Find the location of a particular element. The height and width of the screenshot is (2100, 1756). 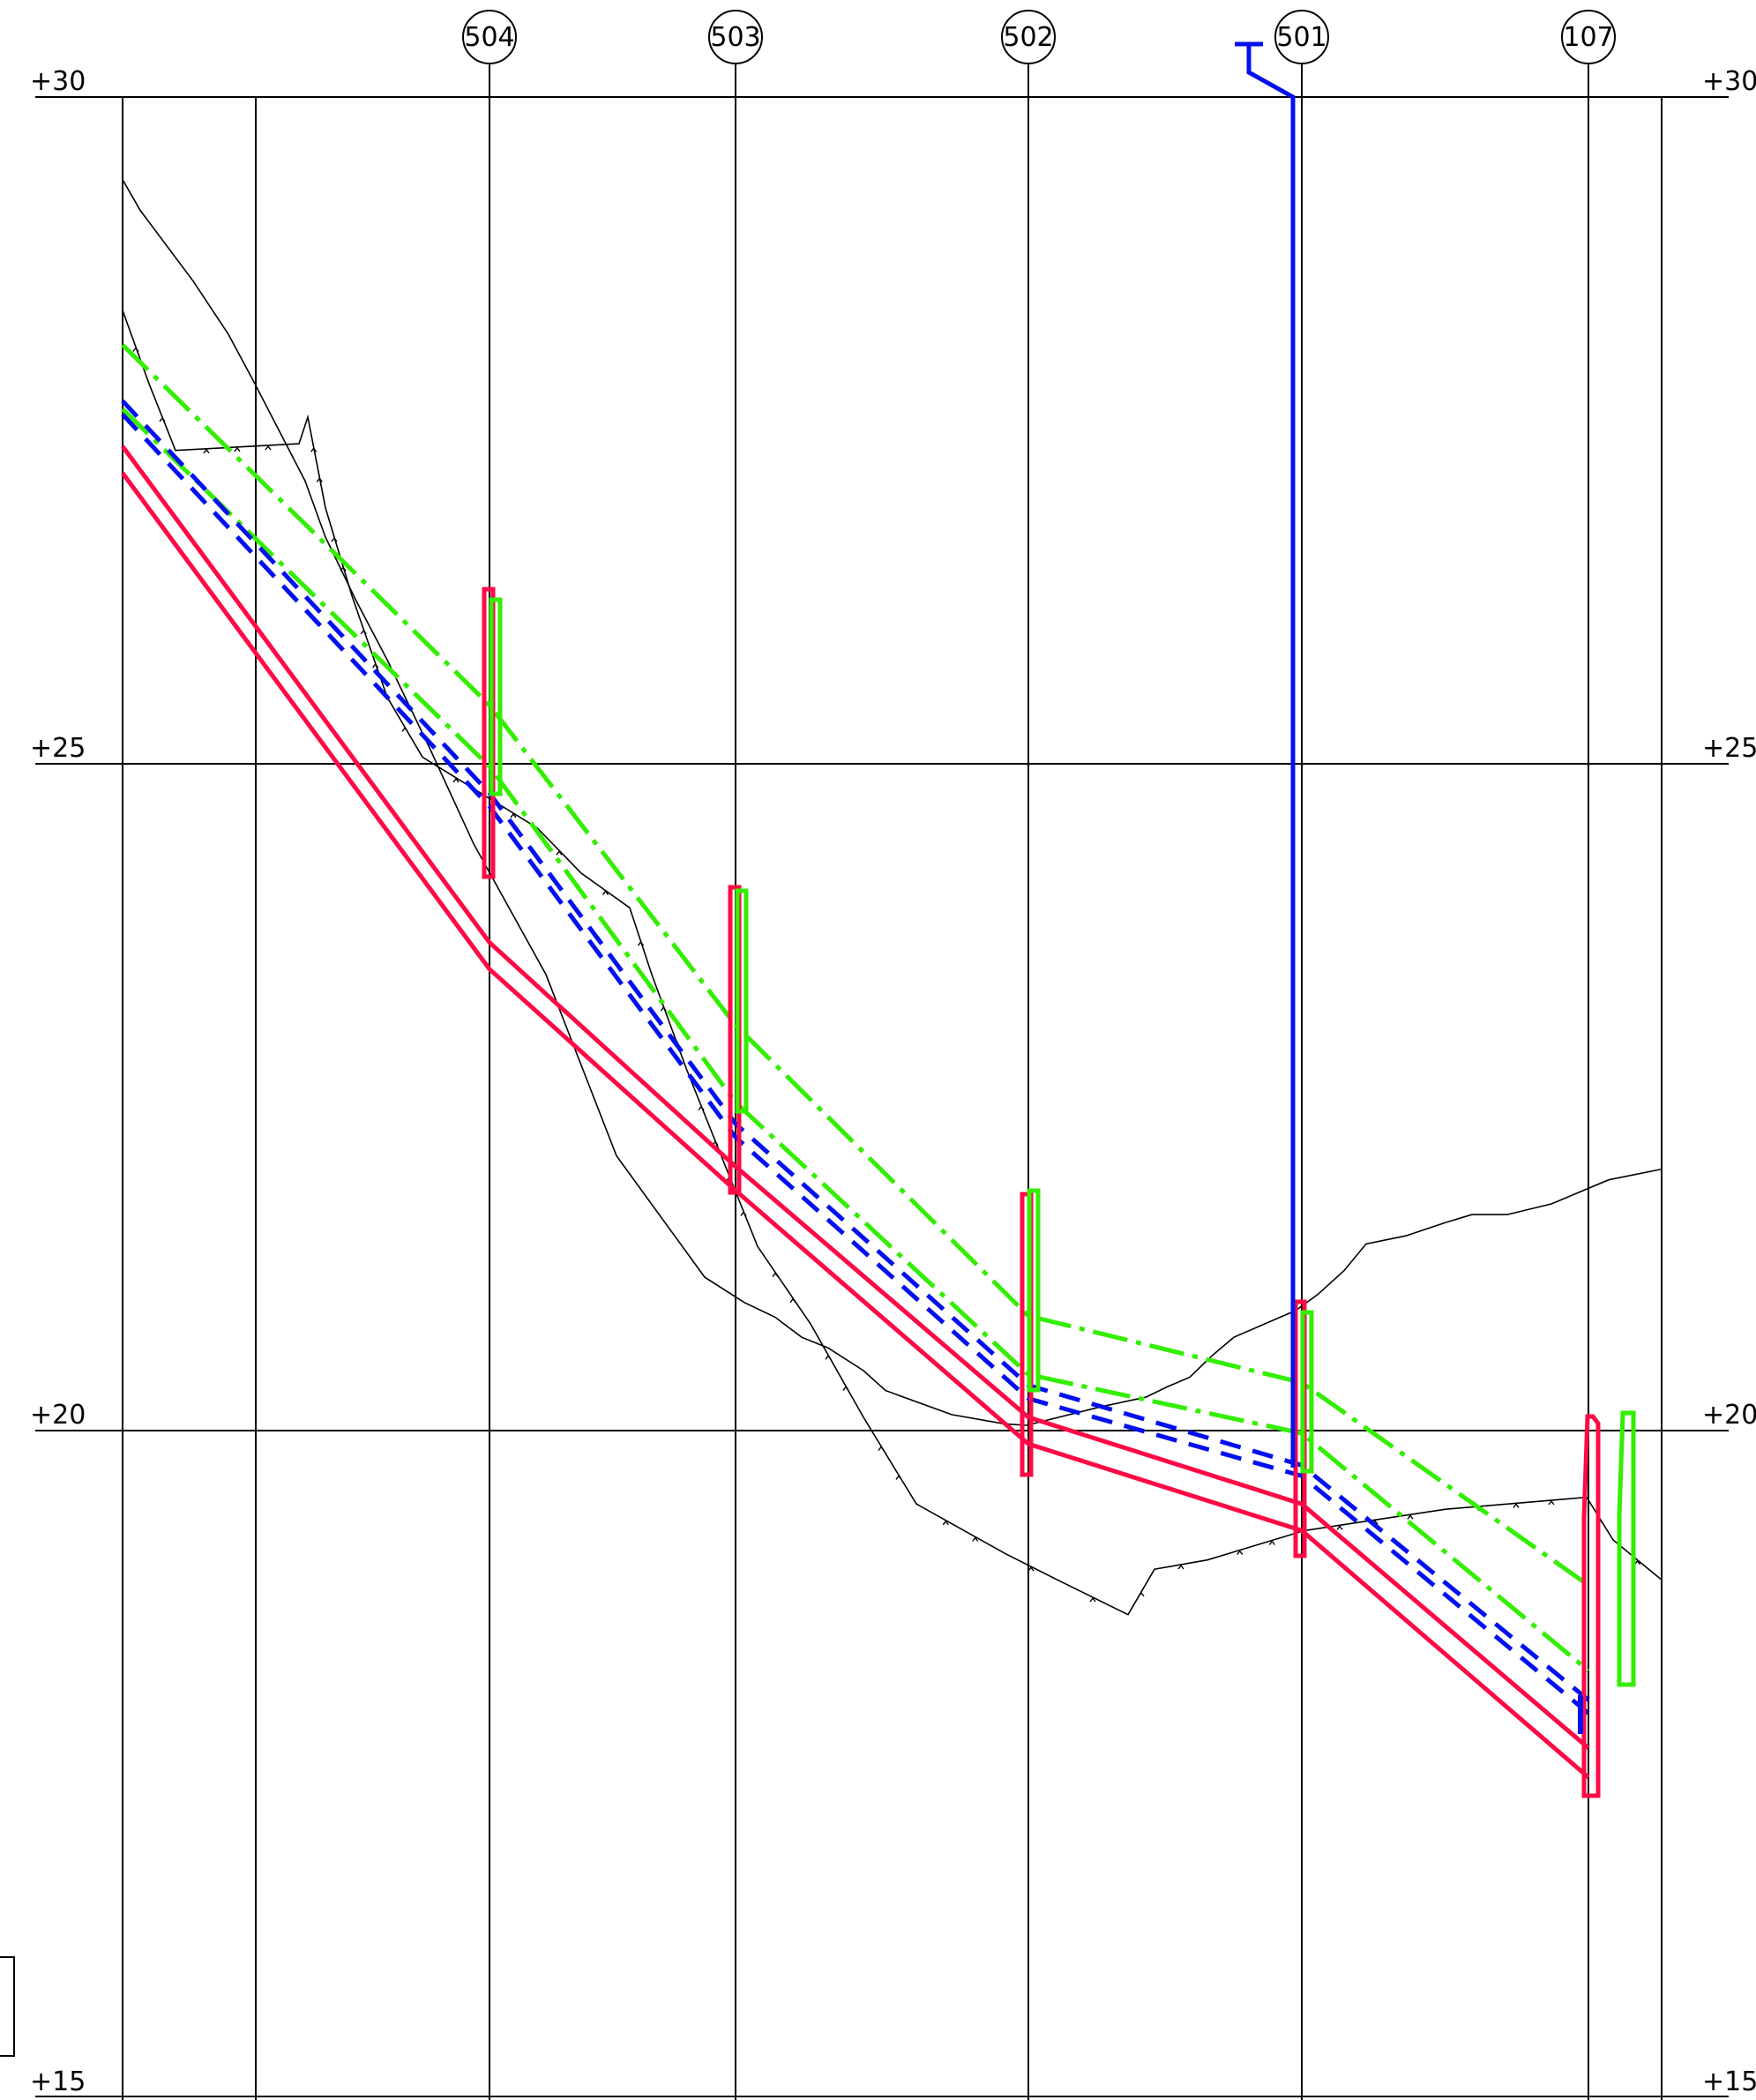

manhole-label: 501 is located at coordinates (1301, 38).